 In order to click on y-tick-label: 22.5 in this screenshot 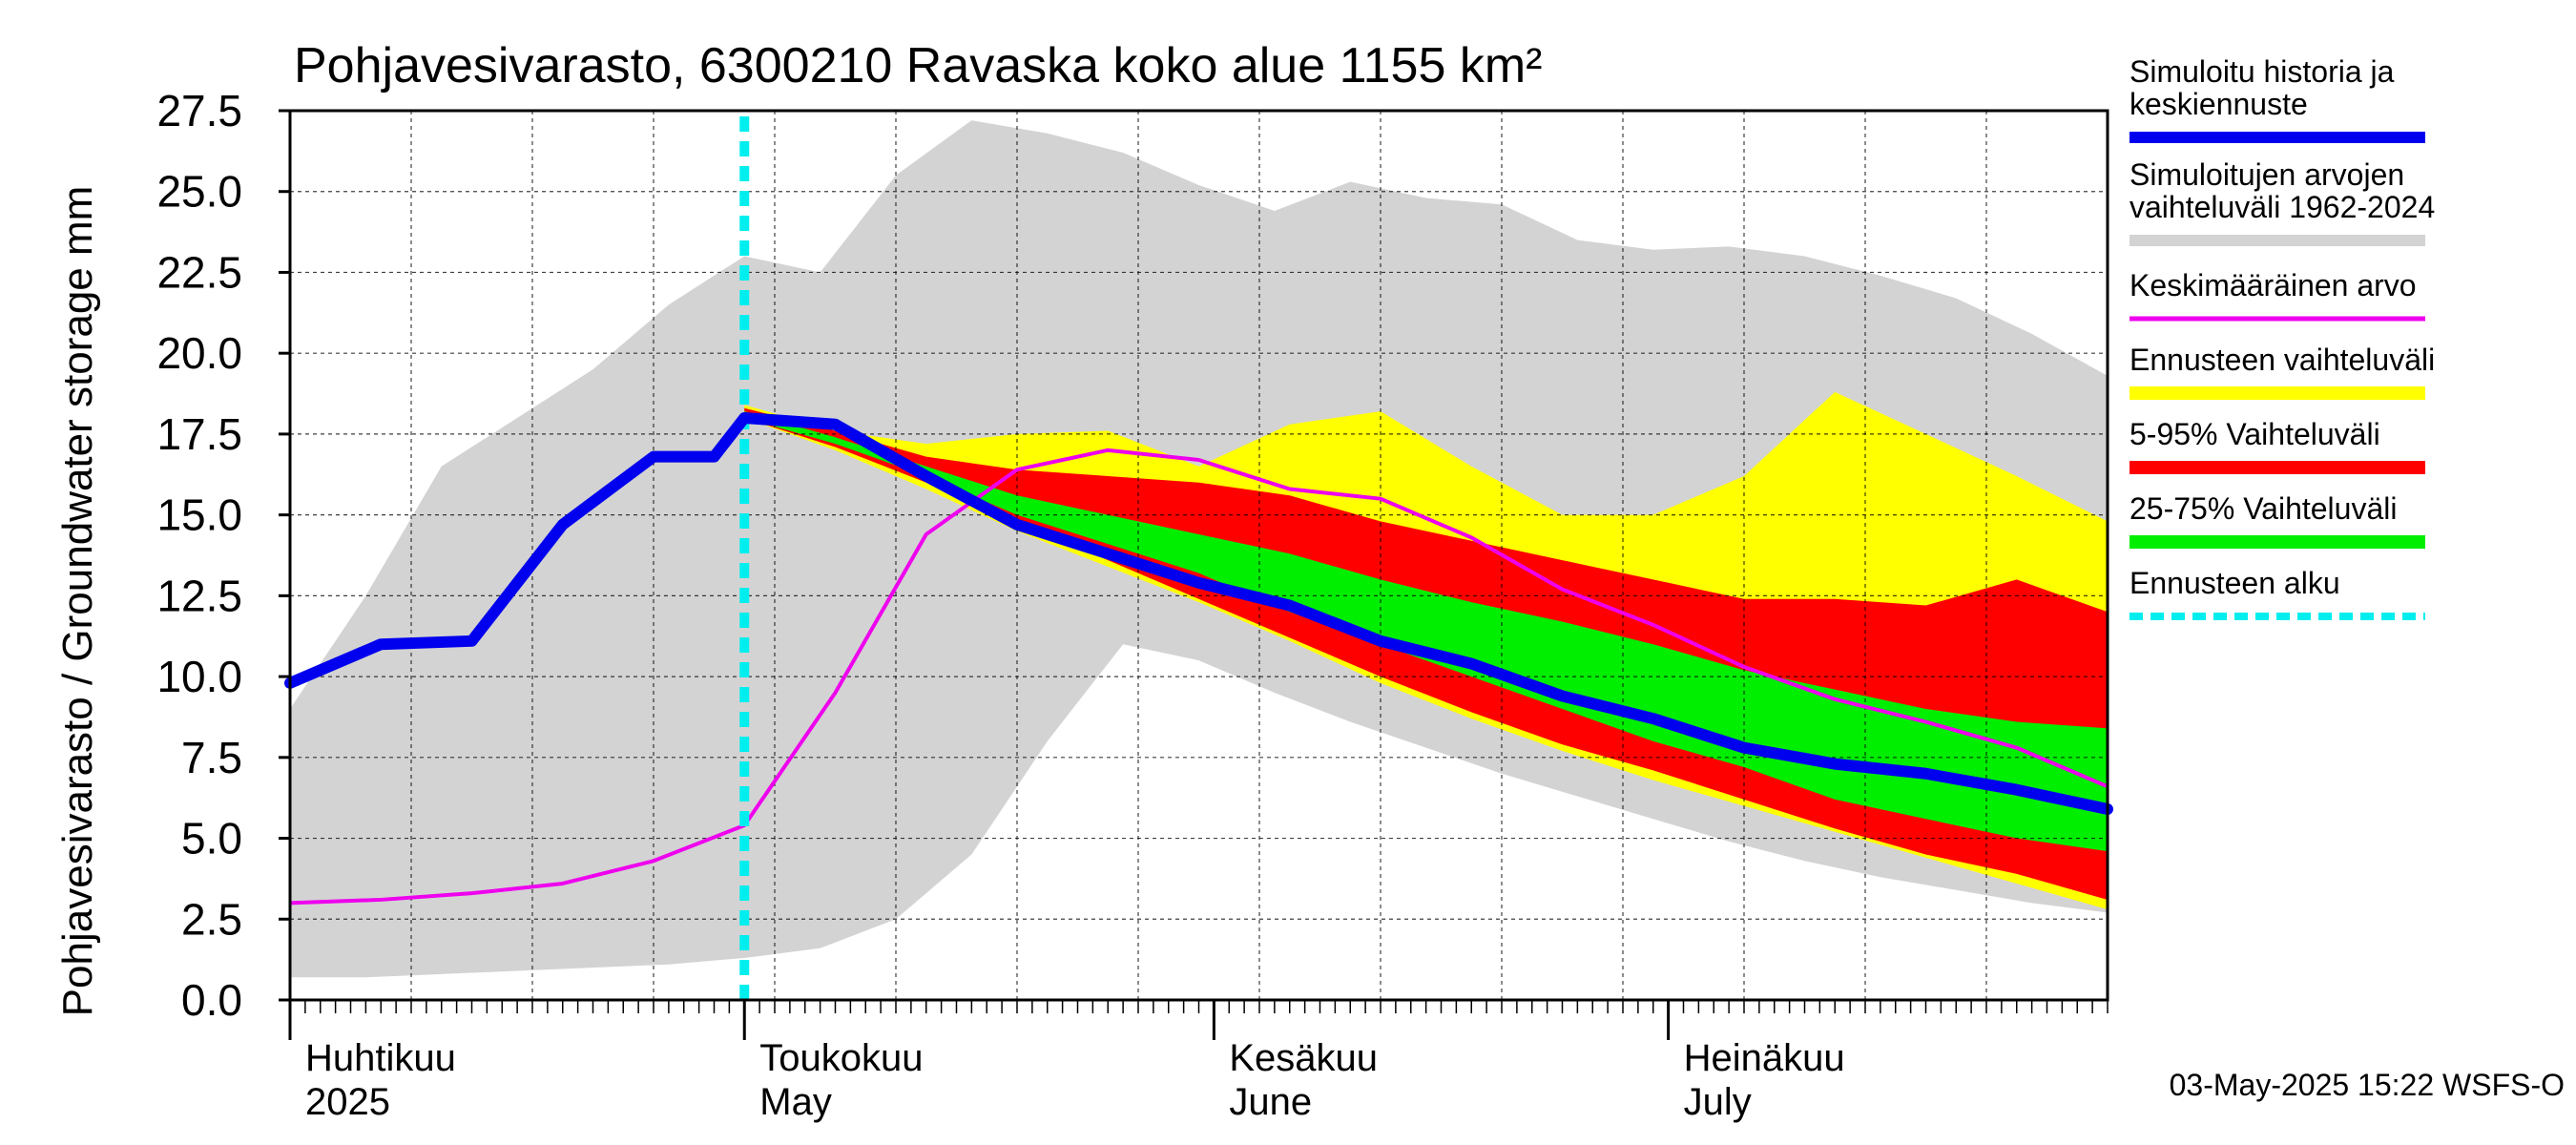, I will do `click(199, 272)`.